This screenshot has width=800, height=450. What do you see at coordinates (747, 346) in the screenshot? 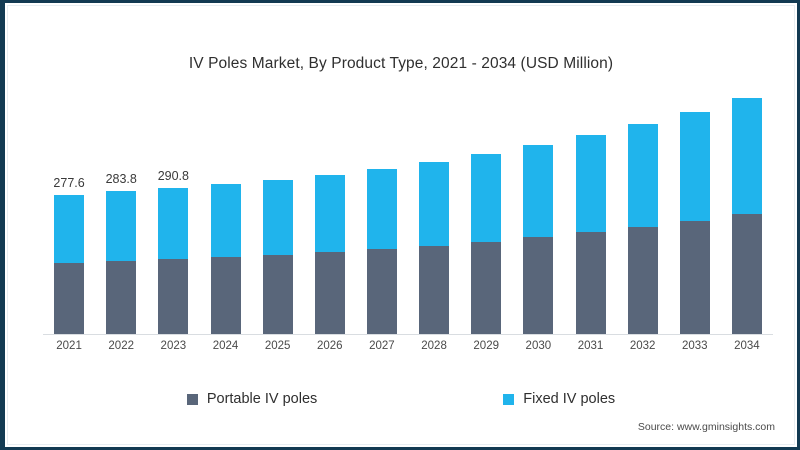
I see `x-axis-tick-label: 2034` at bounding box center [747, 346].